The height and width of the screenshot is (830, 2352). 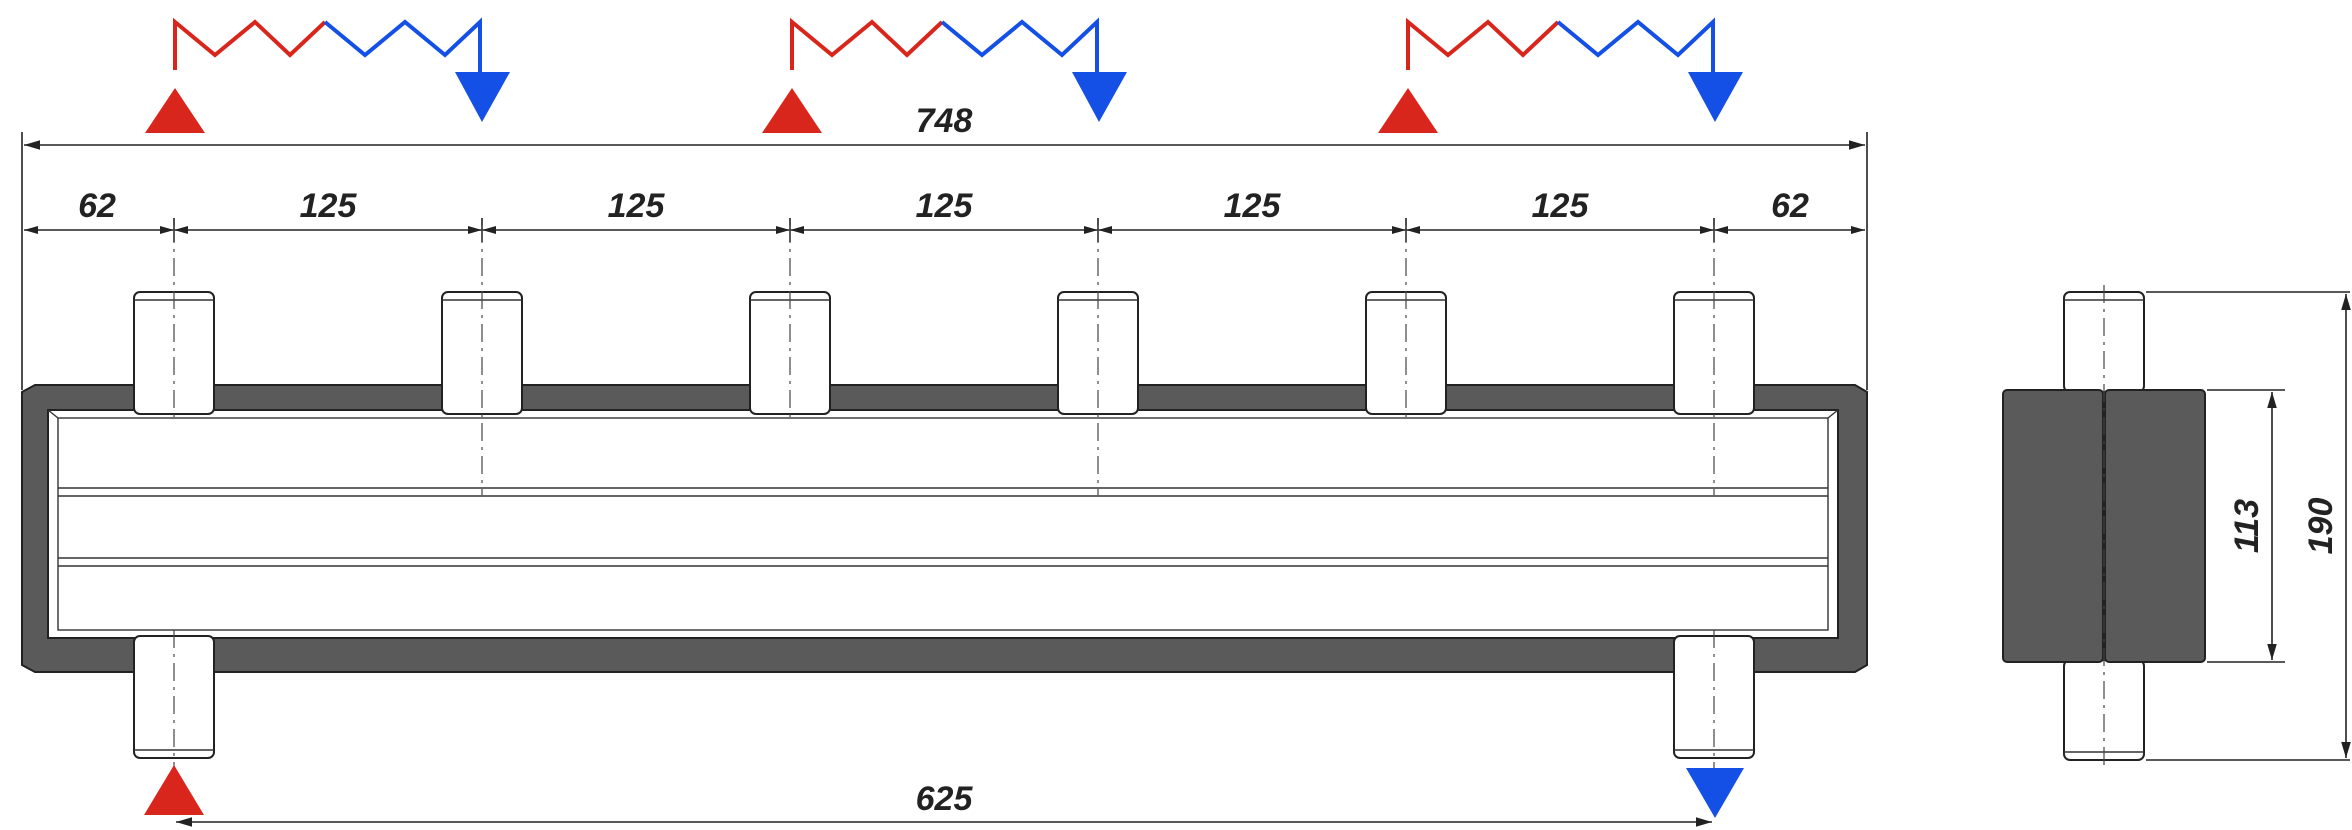 What do you see at coordinates (1253, 206) in the screenshot?
I see `segment-label-5: 125` at bounding box center [1253, 206].